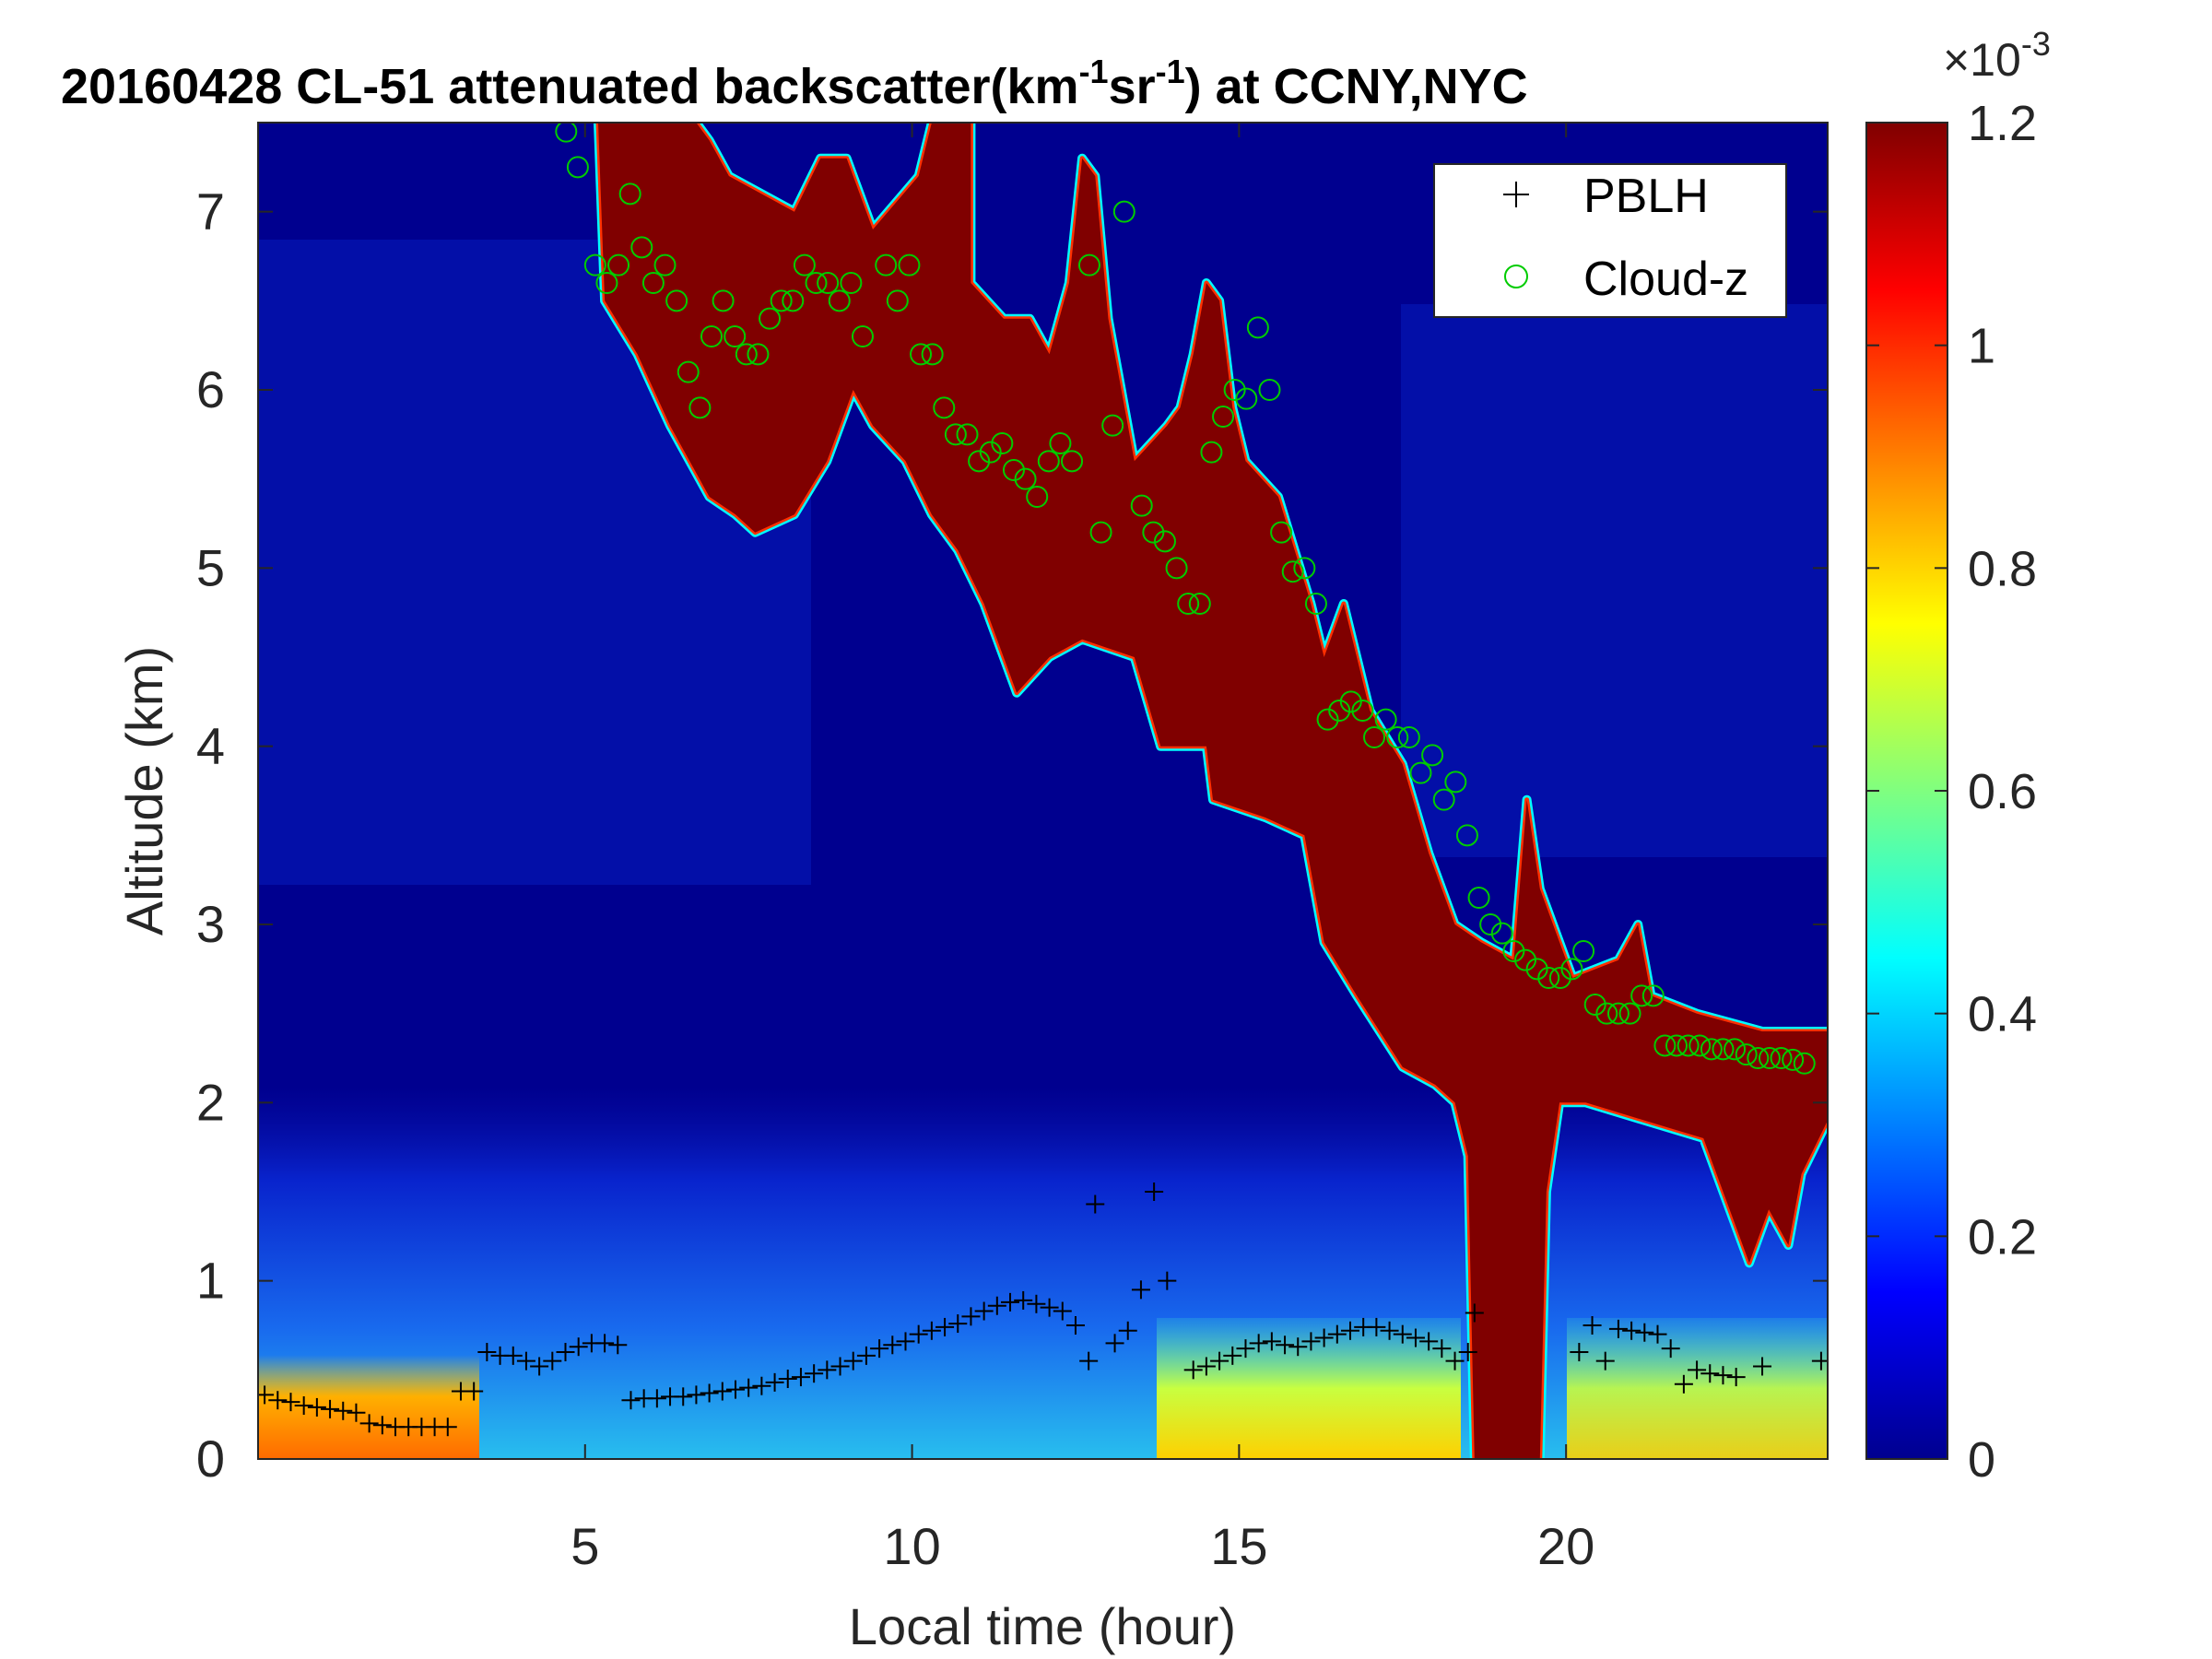 The width and height of the screenshot is (2212, 1659). I want to click on evening-aerosol-layer, so click(1697, 1388).